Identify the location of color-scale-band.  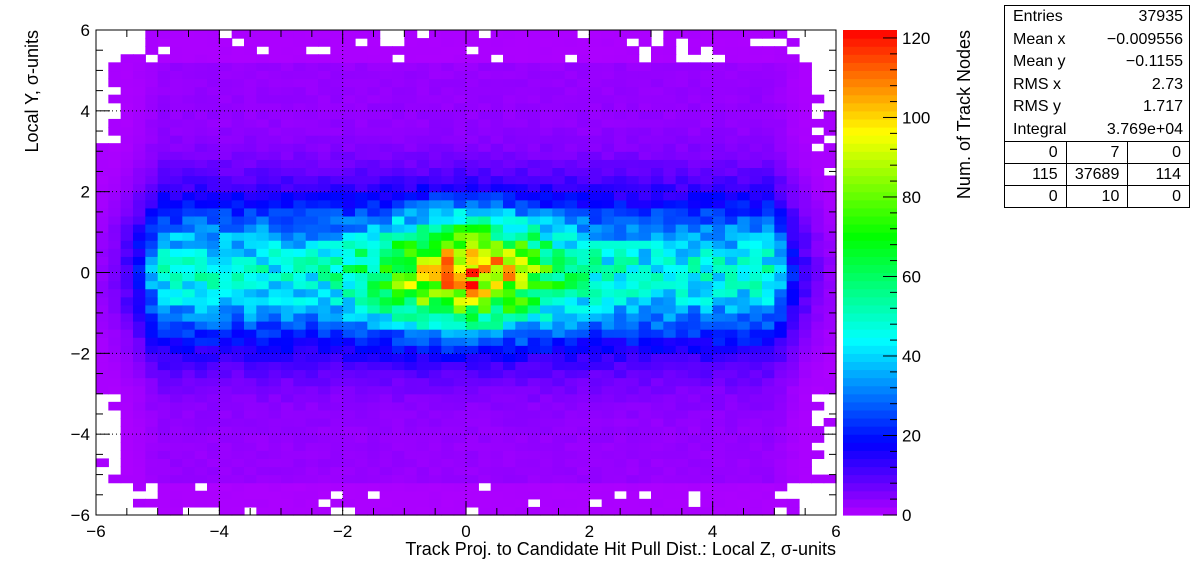
(870, 147).